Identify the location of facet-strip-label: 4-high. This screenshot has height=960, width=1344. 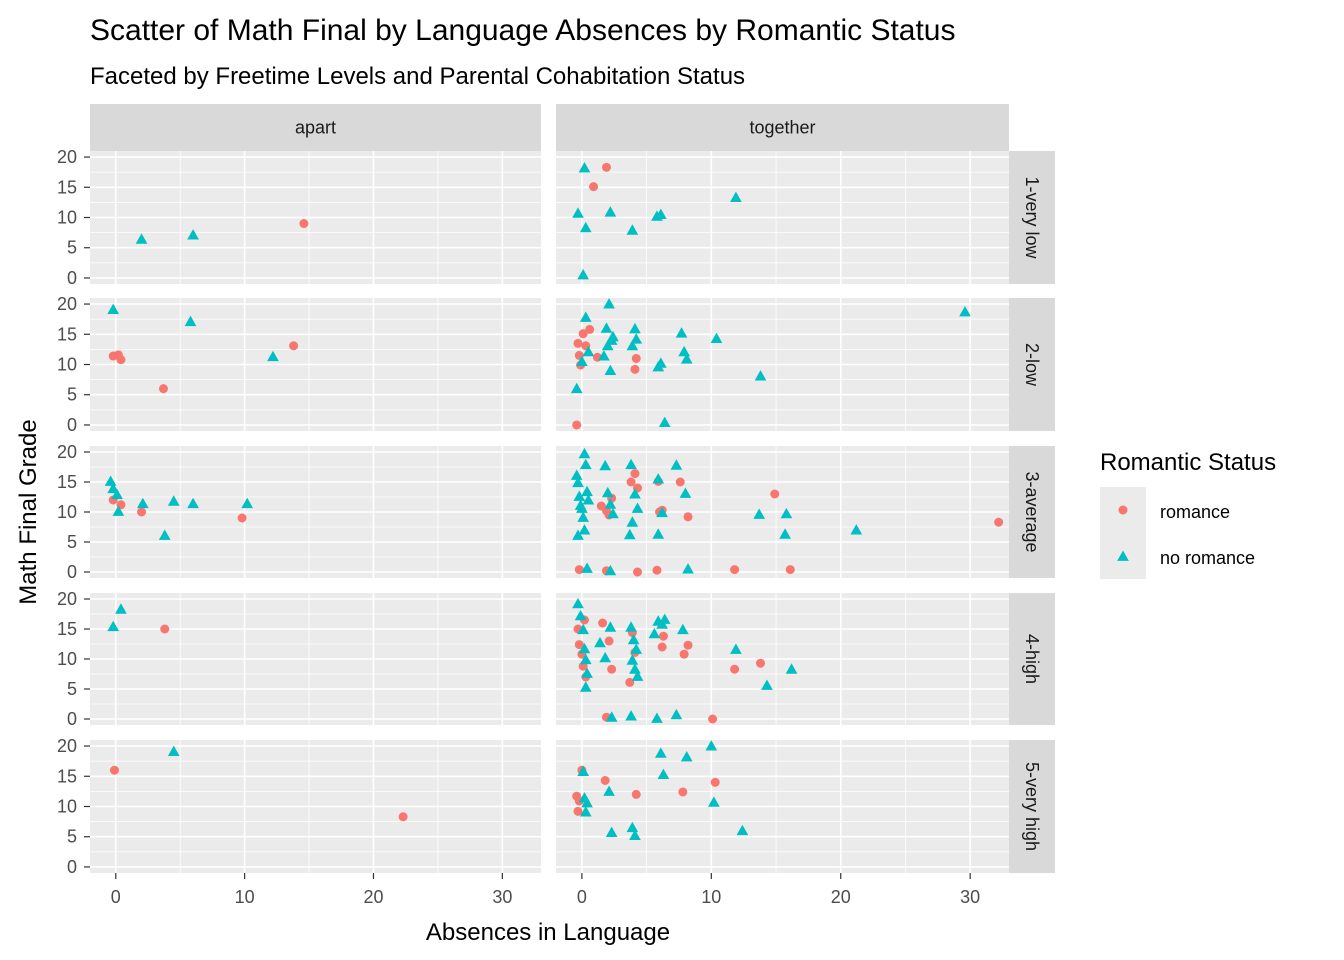
(1032, 659).